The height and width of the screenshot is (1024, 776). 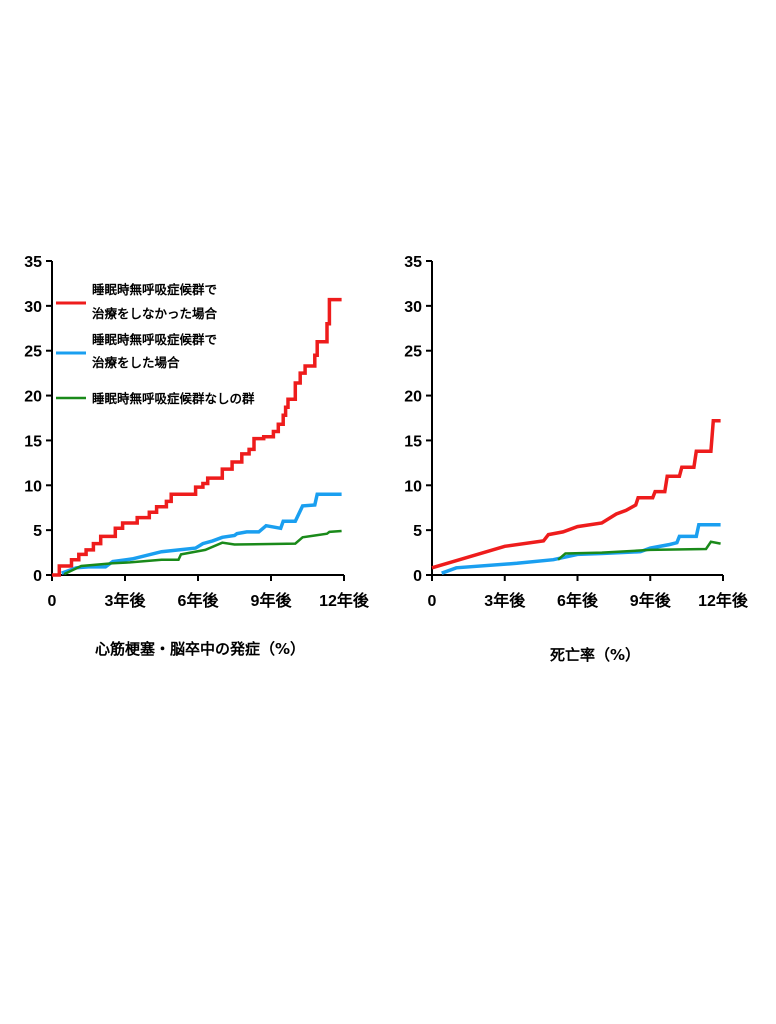 What do you see at coordinates (155, 313) in the screenshot?
I see `legend-label: 治療をしなかった場合` at bounding box center [155, 313].